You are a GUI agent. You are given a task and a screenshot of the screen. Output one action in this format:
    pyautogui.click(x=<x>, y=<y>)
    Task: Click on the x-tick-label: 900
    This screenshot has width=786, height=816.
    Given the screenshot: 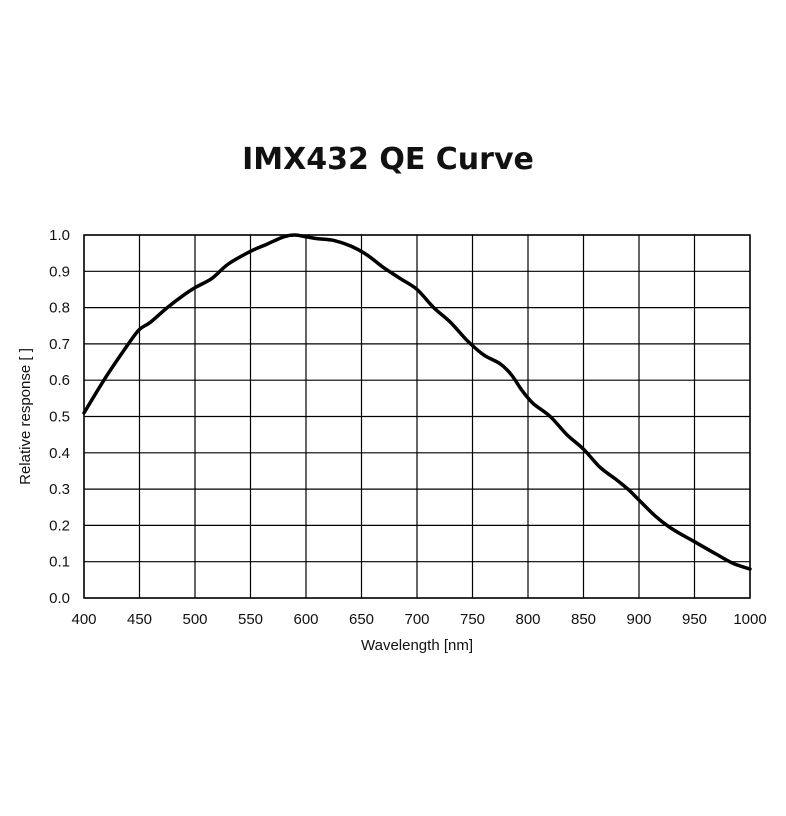 What is the action you would take?
    pyautogui.click(x=638, y=619)
    